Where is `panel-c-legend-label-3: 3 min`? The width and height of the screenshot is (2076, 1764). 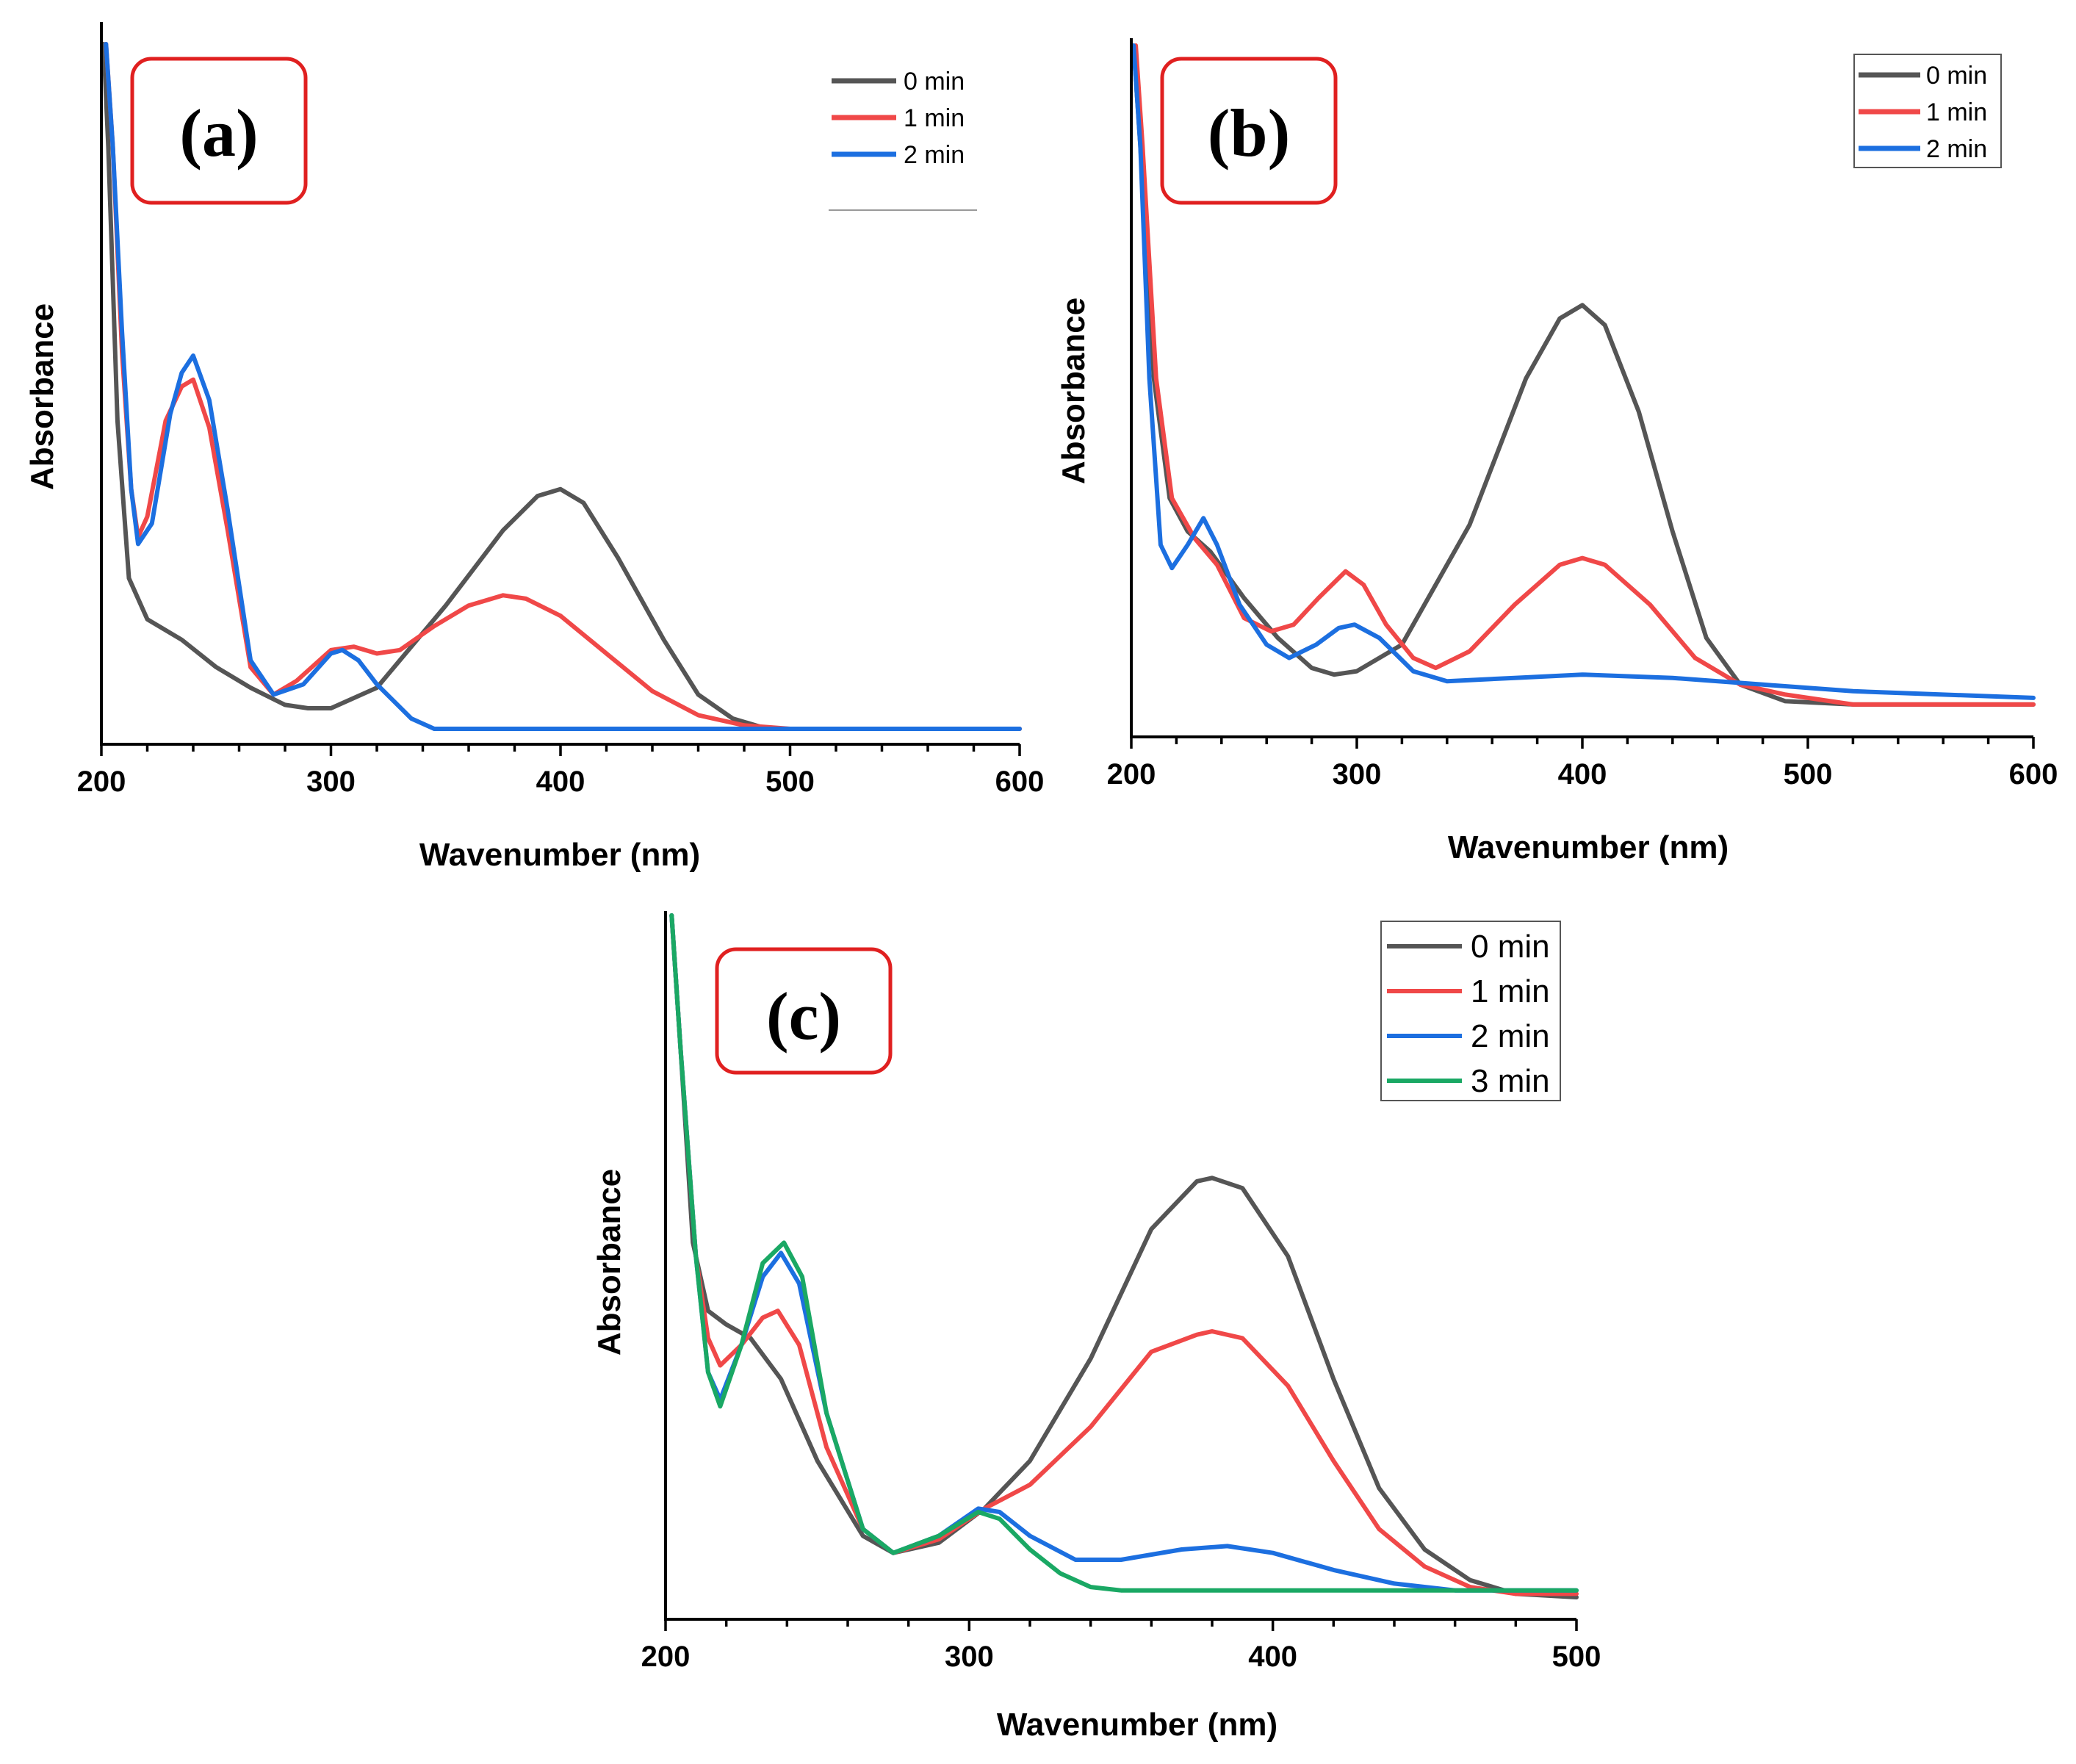
panel-c-legend-label-3: 3 min is located at coordinates (1510, 1081).